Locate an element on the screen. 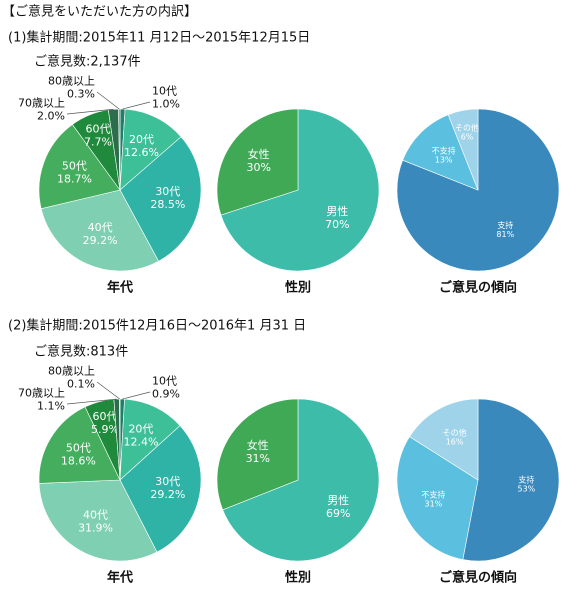  slice-value-label: 1.0% is located at coordinates (166, 104).